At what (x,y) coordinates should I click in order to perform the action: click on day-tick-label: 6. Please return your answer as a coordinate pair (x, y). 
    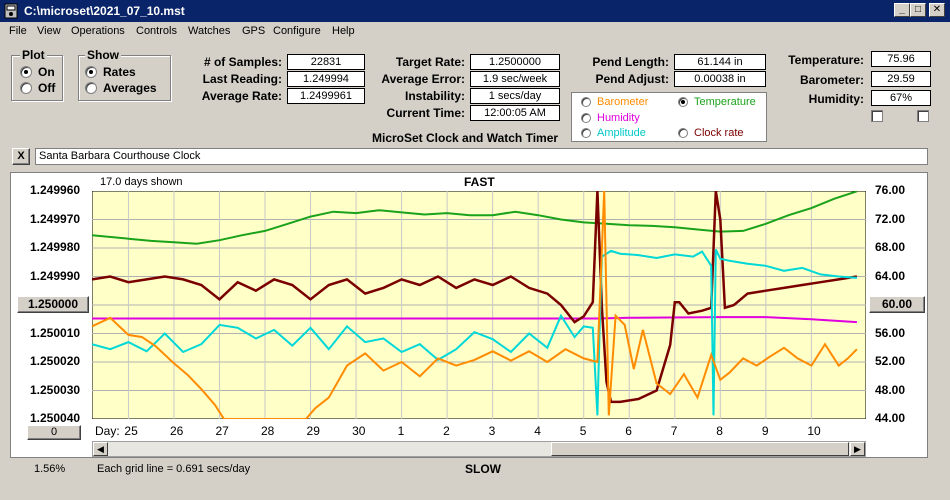
    Looking at the image, I should click on (628, 431).